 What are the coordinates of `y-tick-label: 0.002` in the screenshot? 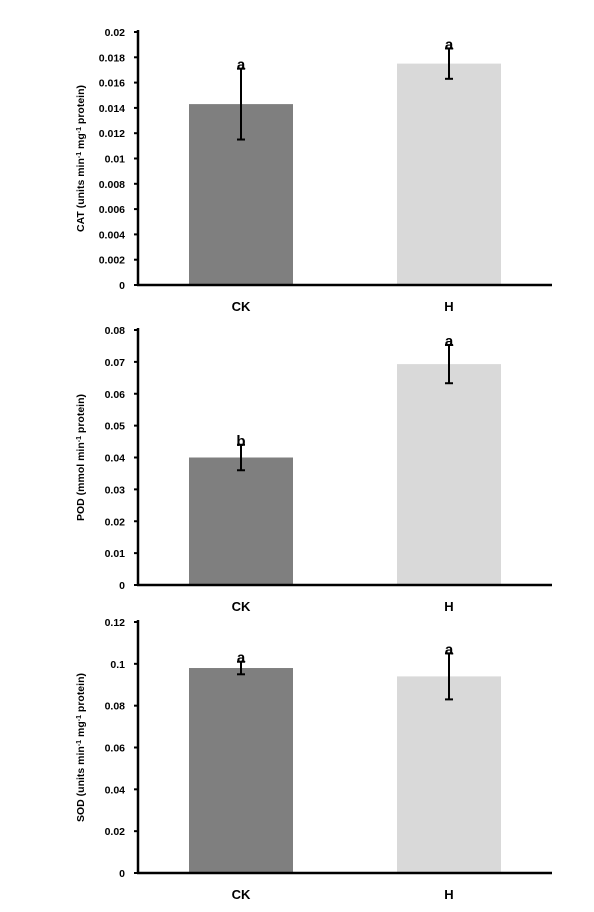 It's located at (112, 261).